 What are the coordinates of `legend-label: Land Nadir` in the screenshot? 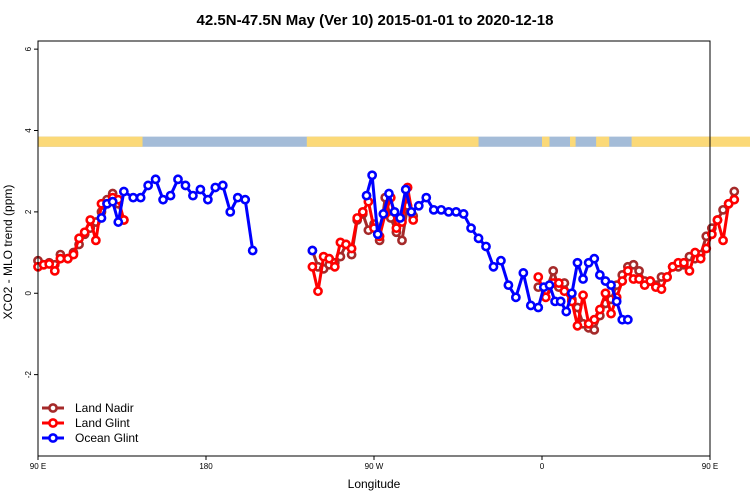 It's located at (104, 408).